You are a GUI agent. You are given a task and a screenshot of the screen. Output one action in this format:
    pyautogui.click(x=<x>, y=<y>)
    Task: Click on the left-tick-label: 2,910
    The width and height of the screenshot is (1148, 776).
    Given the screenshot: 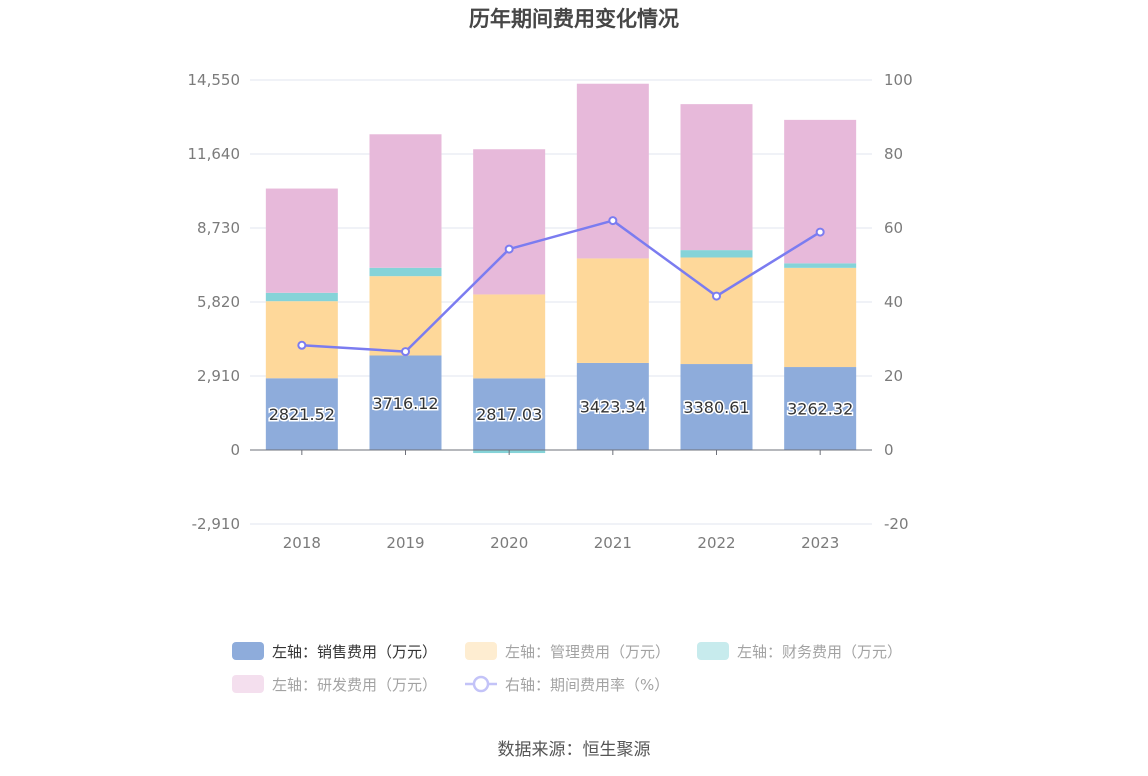 What is the action you would take?
    pyautogui.click(x=218, y=376)
    